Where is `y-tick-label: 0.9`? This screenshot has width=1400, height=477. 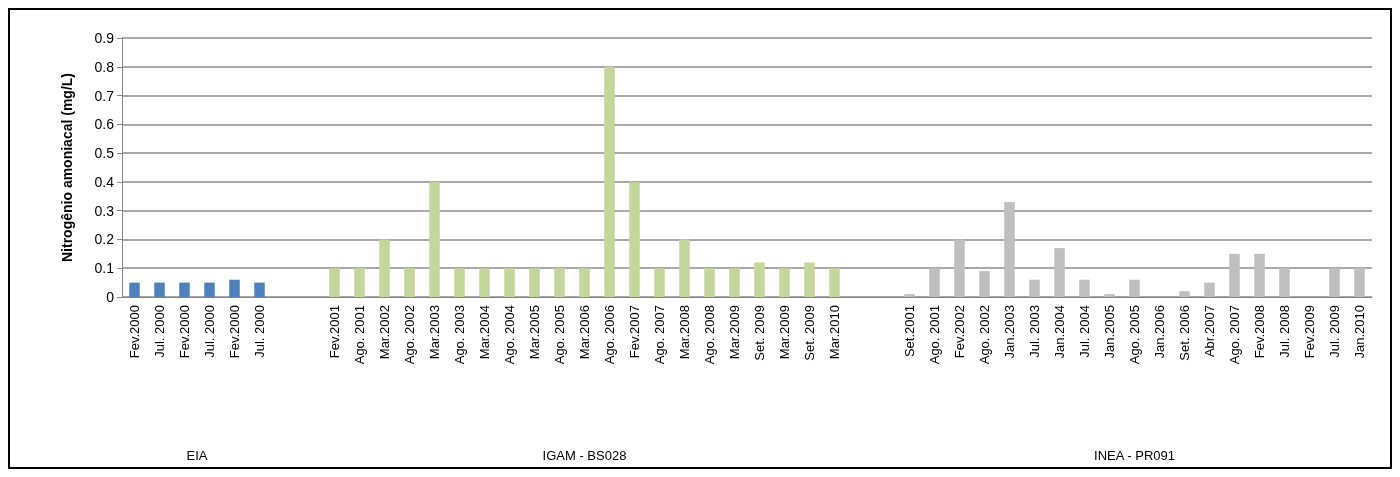 y-tick-label: 0.9 is located at coordinates (104, 38).